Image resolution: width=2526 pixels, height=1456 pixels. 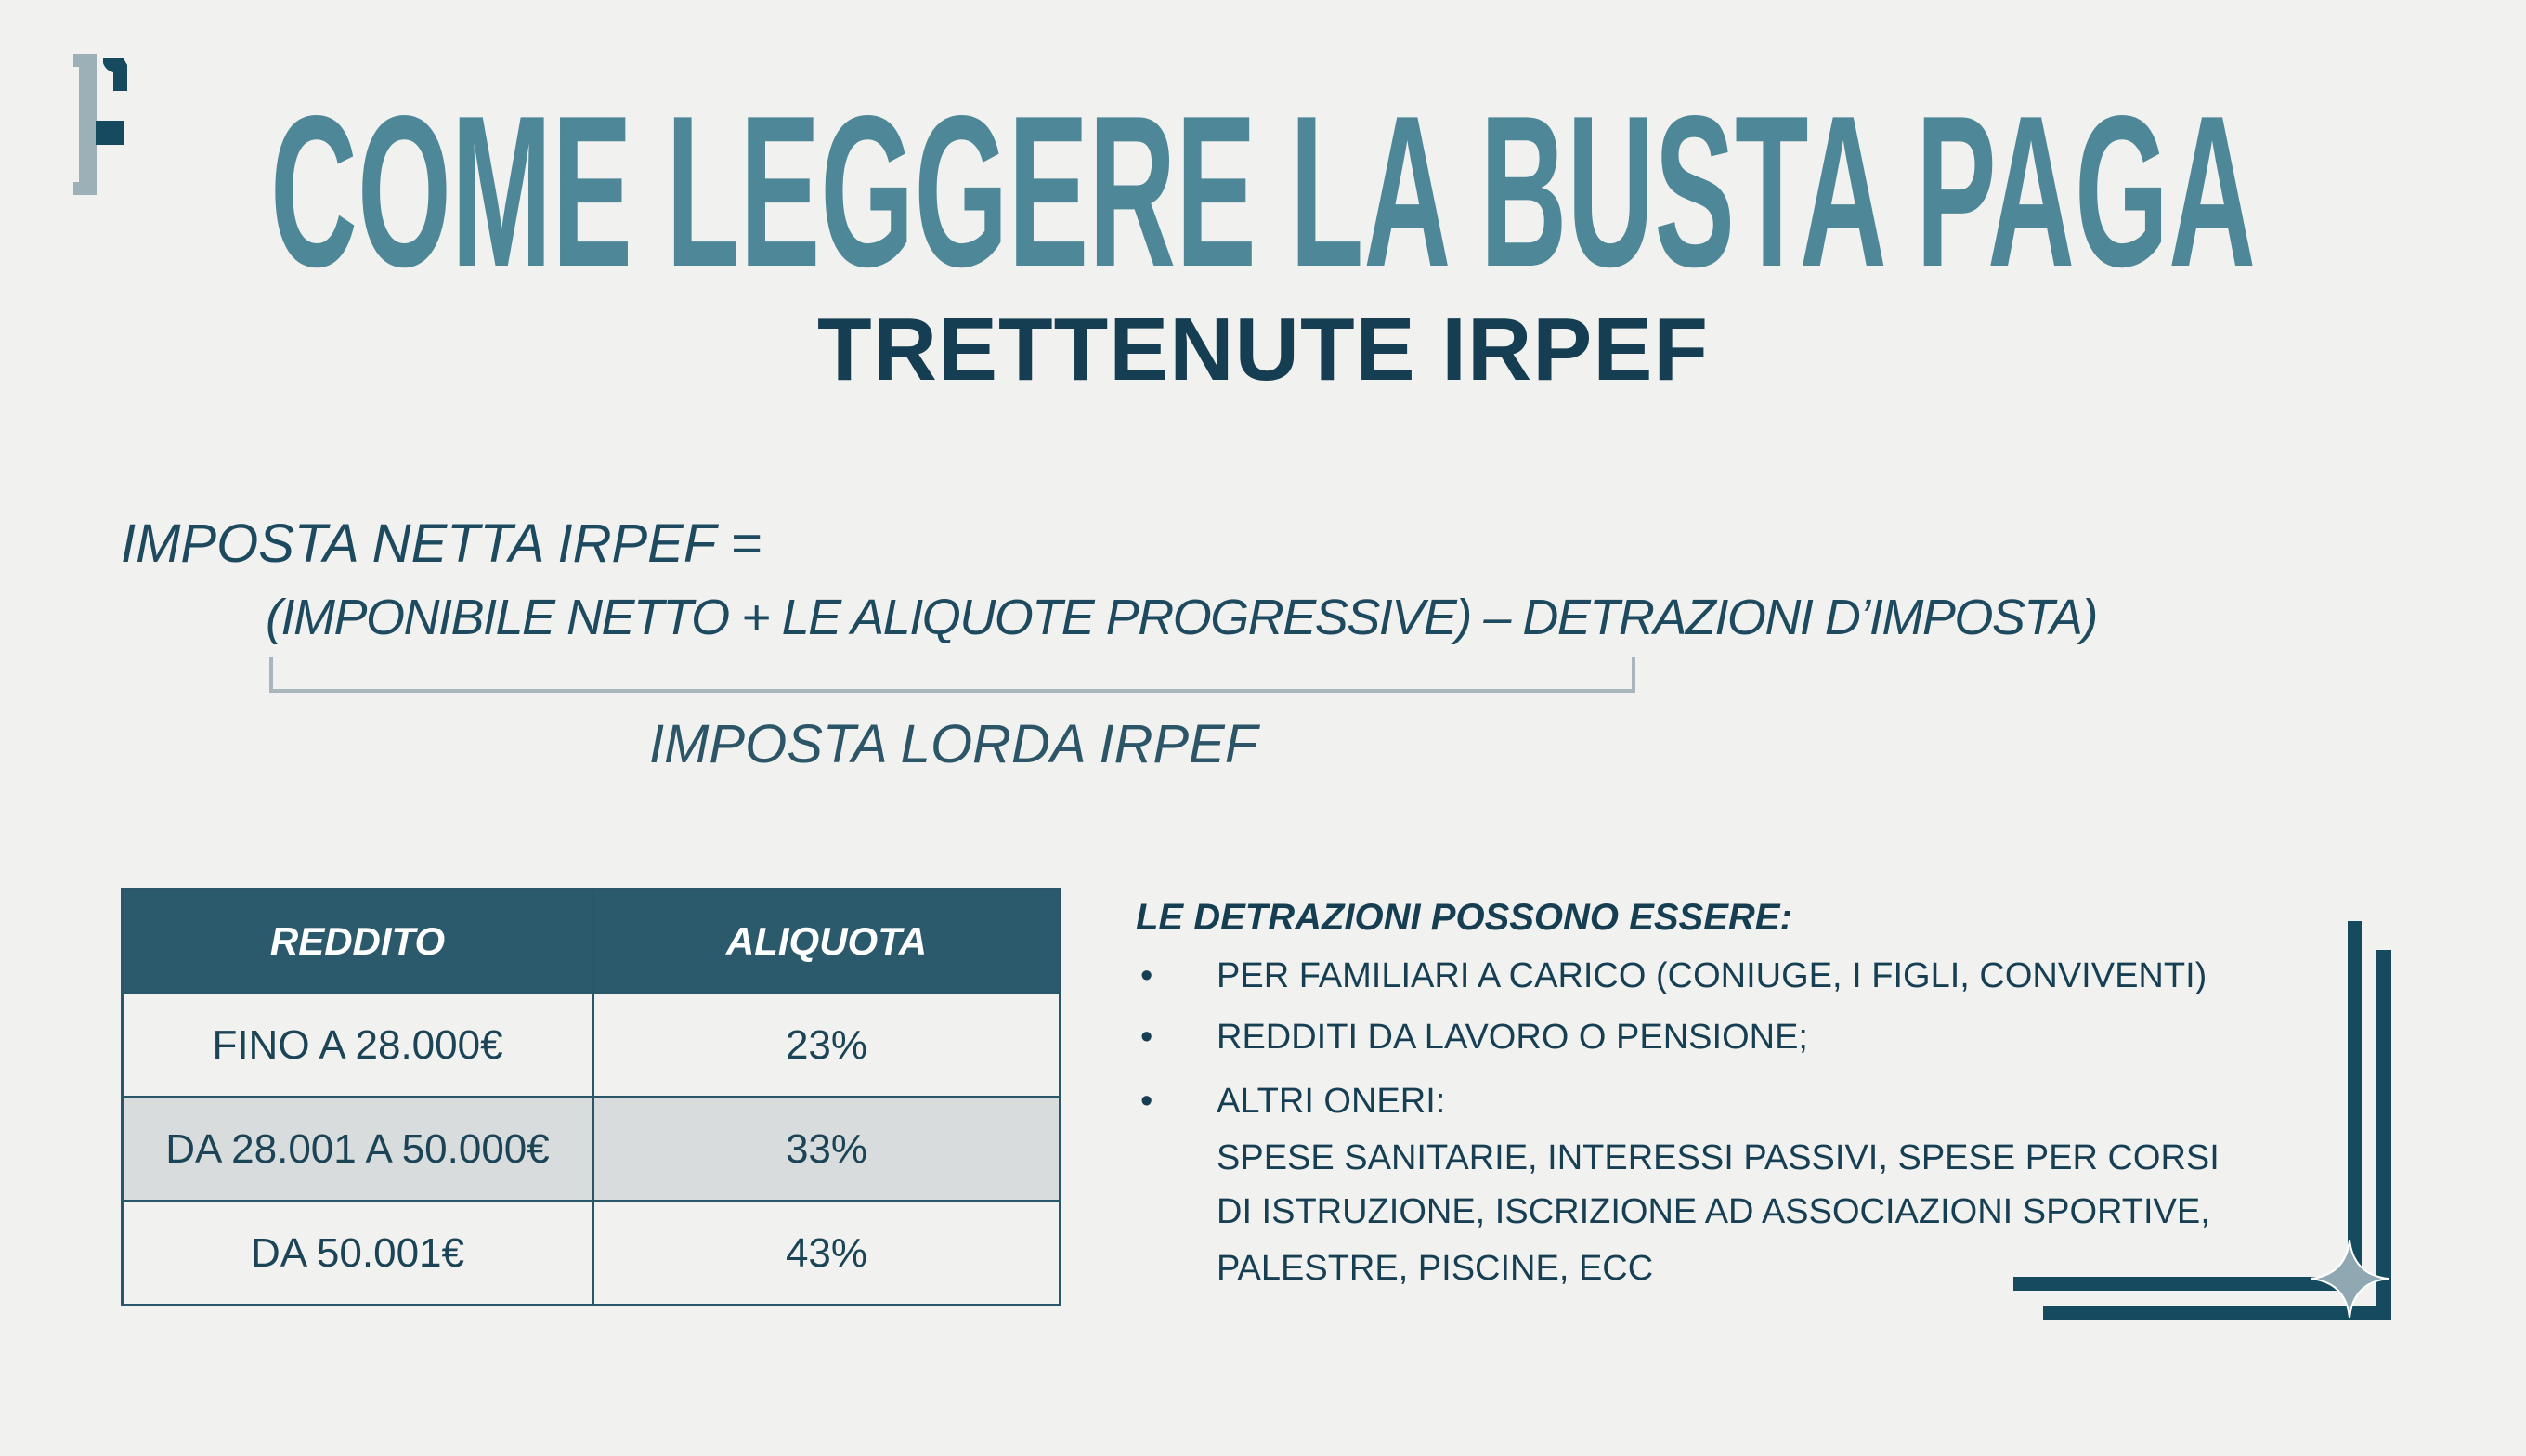 I want to click on cell-reddito: FINO A 28.000€, so click(x=357, y=1045).